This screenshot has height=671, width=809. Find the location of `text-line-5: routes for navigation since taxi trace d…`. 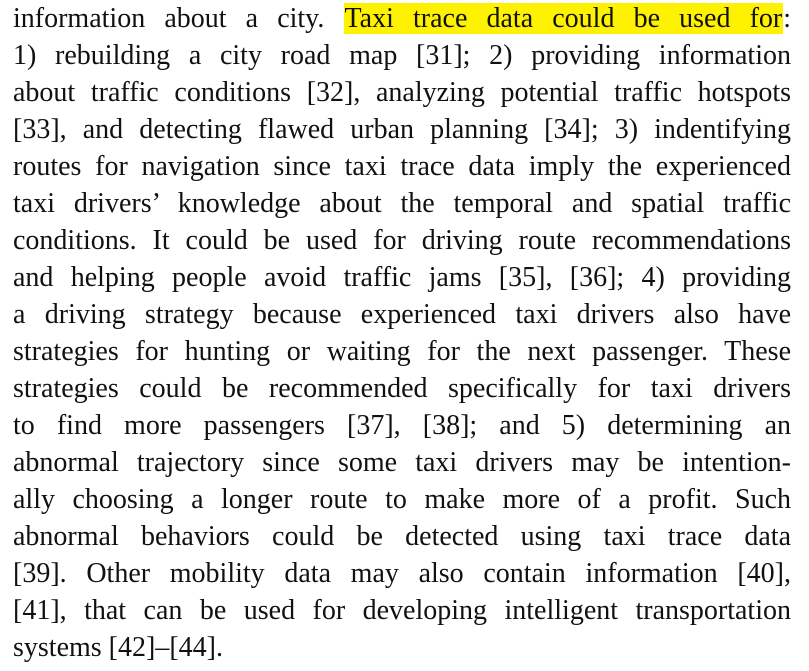

text-line-5: routes for navigation since taxi trace d… is located at coordinates (402, 166).